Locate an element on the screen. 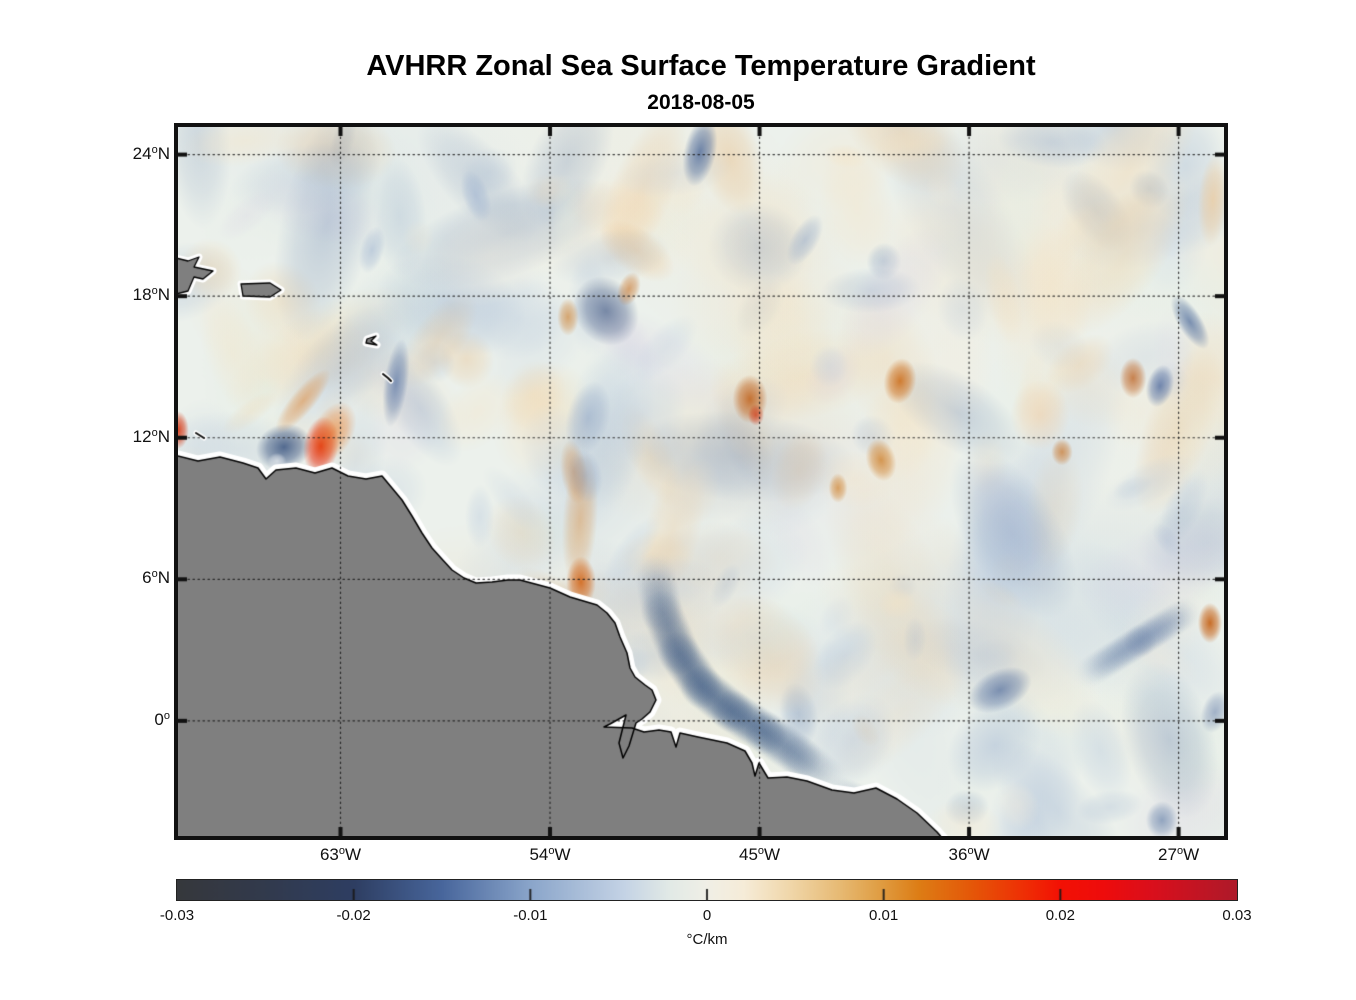  y-tick-label: 18oN is located at coordinates (151, 295).